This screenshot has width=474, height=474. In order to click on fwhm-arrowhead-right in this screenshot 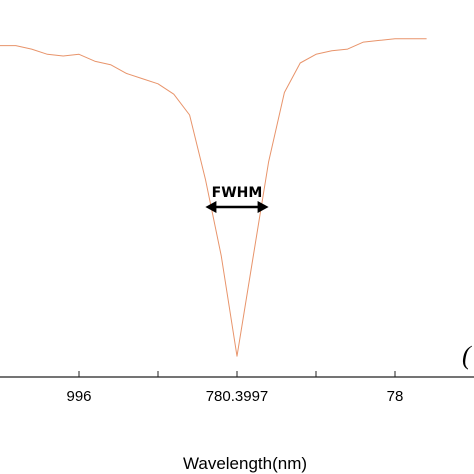, I will do `click(263, 206)`.